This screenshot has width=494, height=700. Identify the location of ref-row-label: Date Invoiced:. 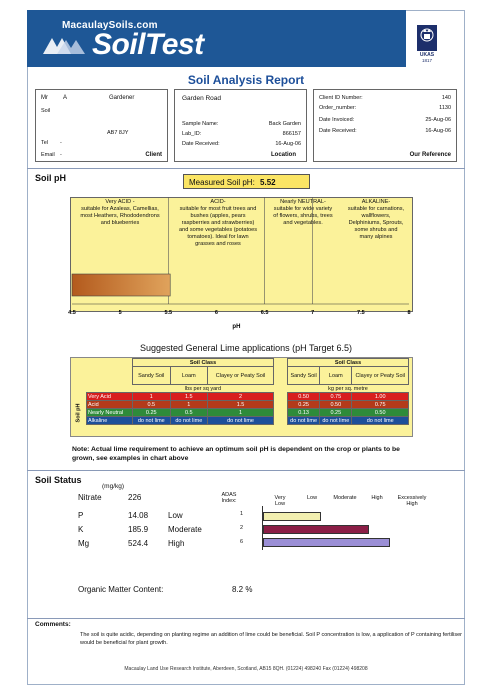
(337, 120).